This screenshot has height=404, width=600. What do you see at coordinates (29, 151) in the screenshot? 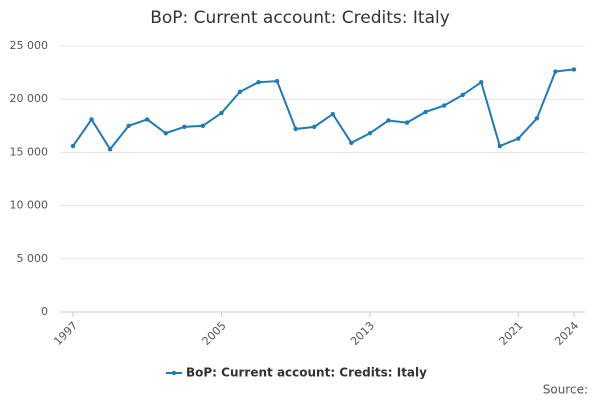
I see `y-tick-label: 15 000` at bounding box center [29, 151].